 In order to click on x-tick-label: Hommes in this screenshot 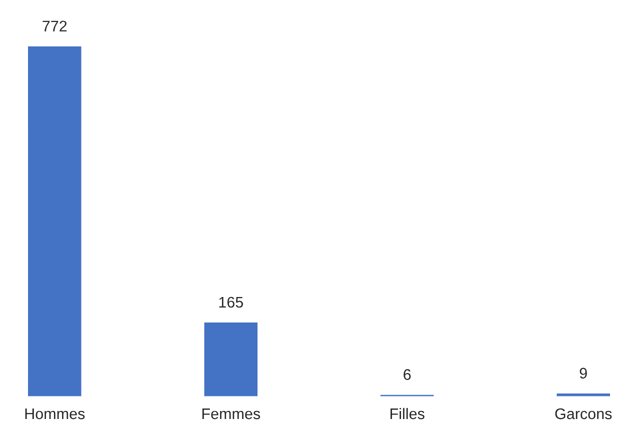, I will do `click(55, 414)`.